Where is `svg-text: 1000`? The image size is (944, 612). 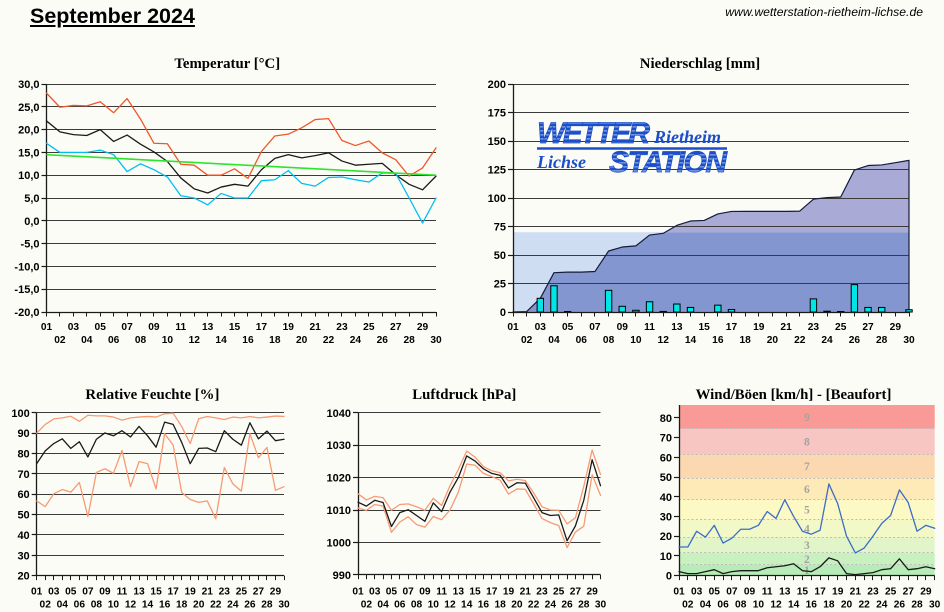 svg-text: 1000 is located at coordinates (339, 543).